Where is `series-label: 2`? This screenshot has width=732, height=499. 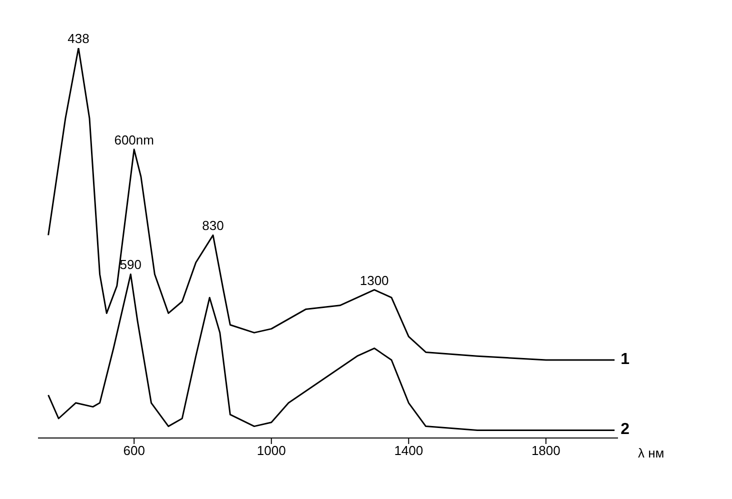 series-label: 2 is located at coordinates (625, 429).